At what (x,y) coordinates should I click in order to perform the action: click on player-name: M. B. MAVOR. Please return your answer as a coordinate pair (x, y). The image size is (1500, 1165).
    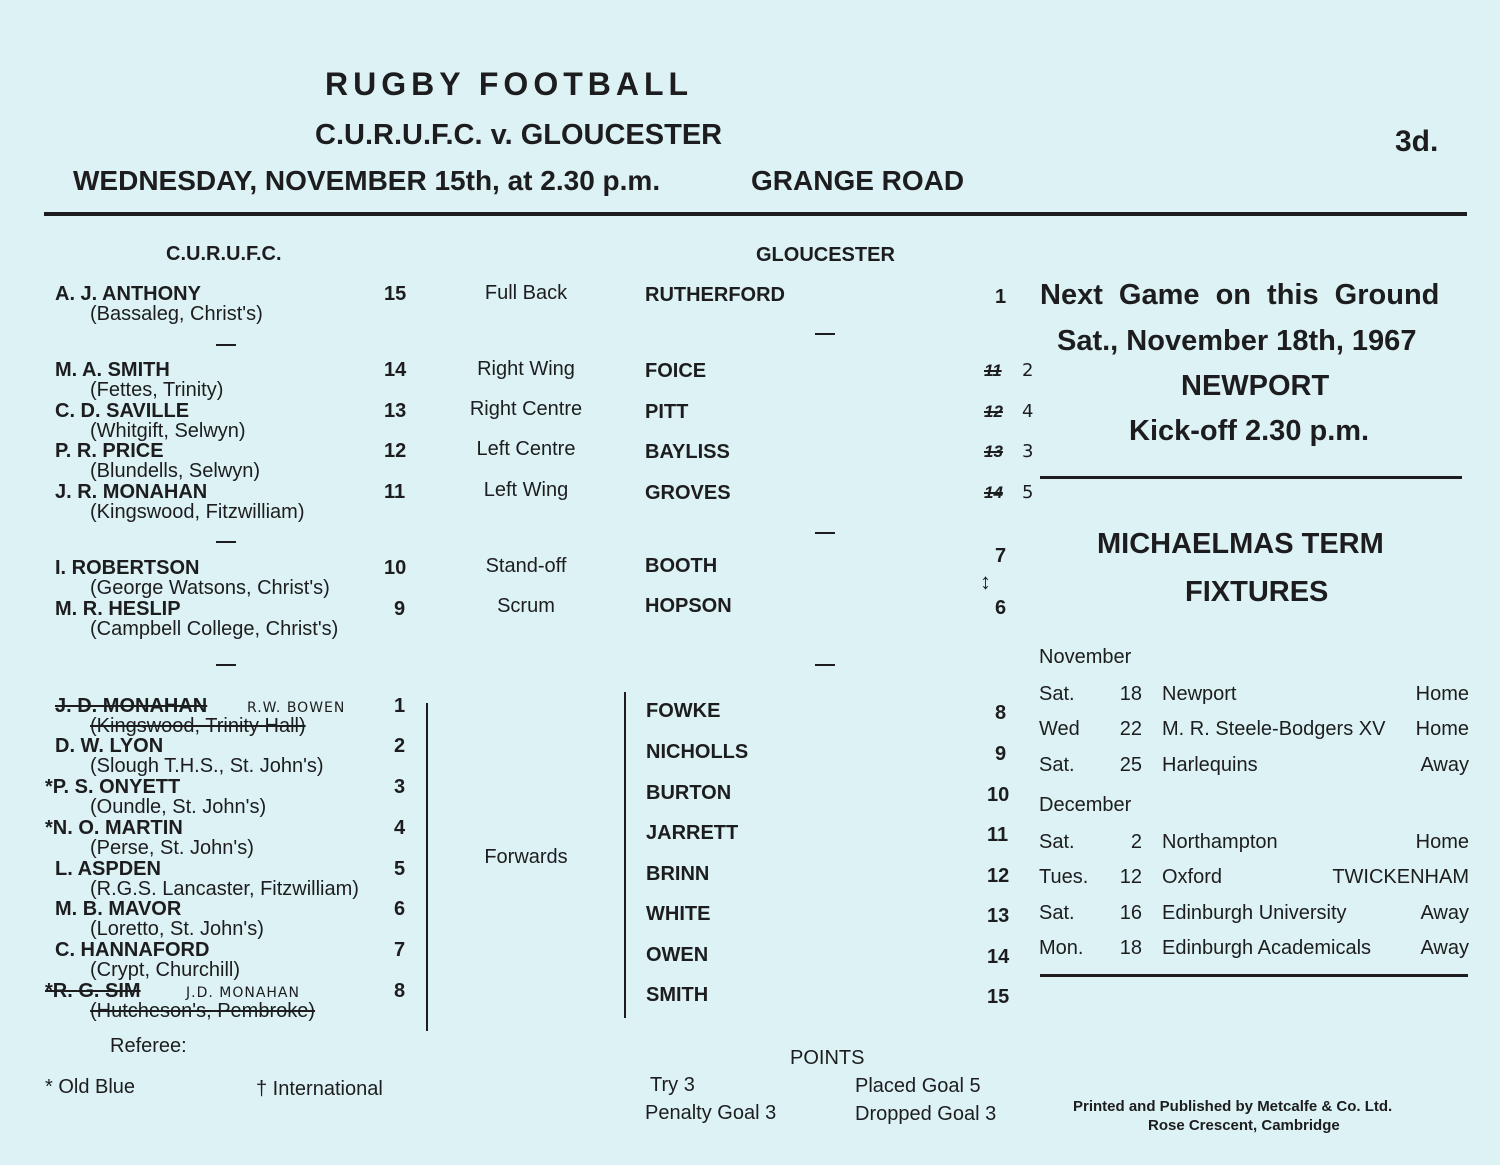
    Looking at the image, I should click on (118, 909).